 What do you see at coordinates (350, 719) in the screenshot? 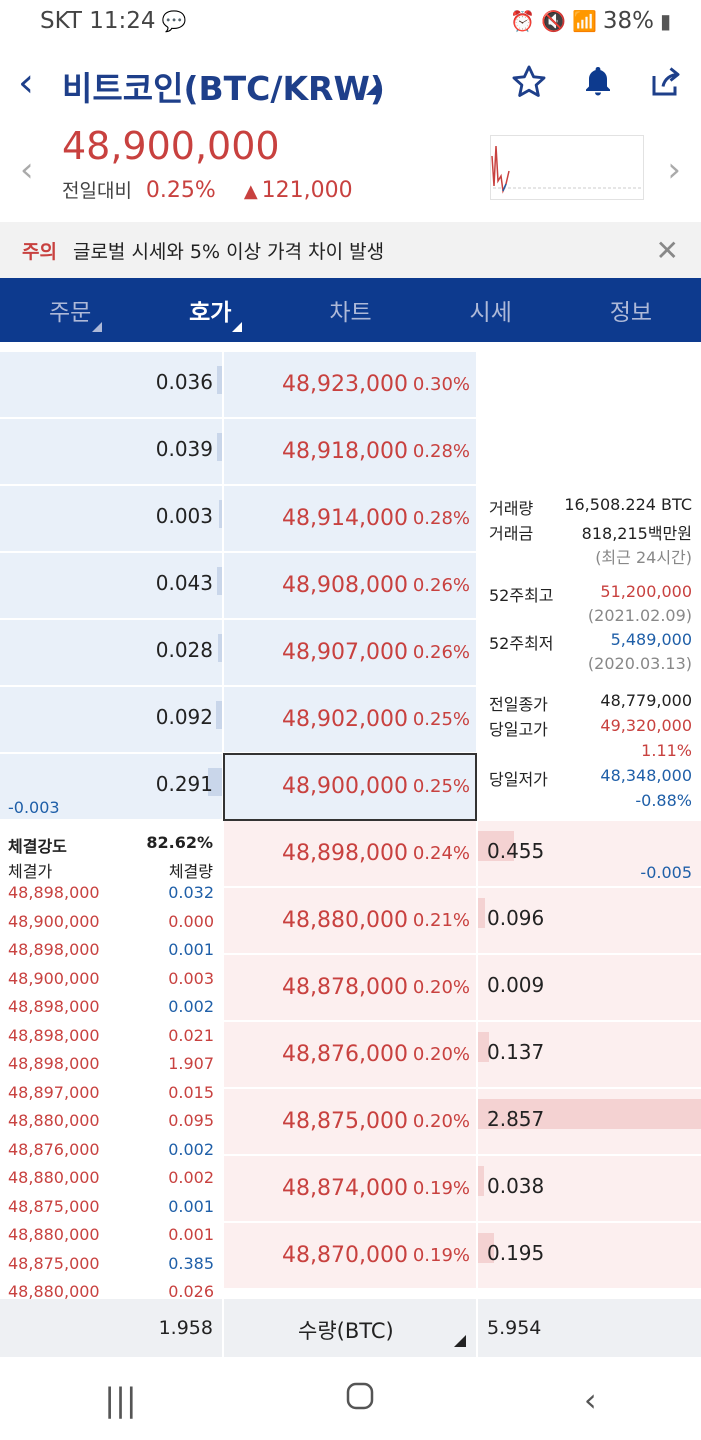
I see `ask-price-row: 48,902,000 0.25%` at bounding box center [350, 719].